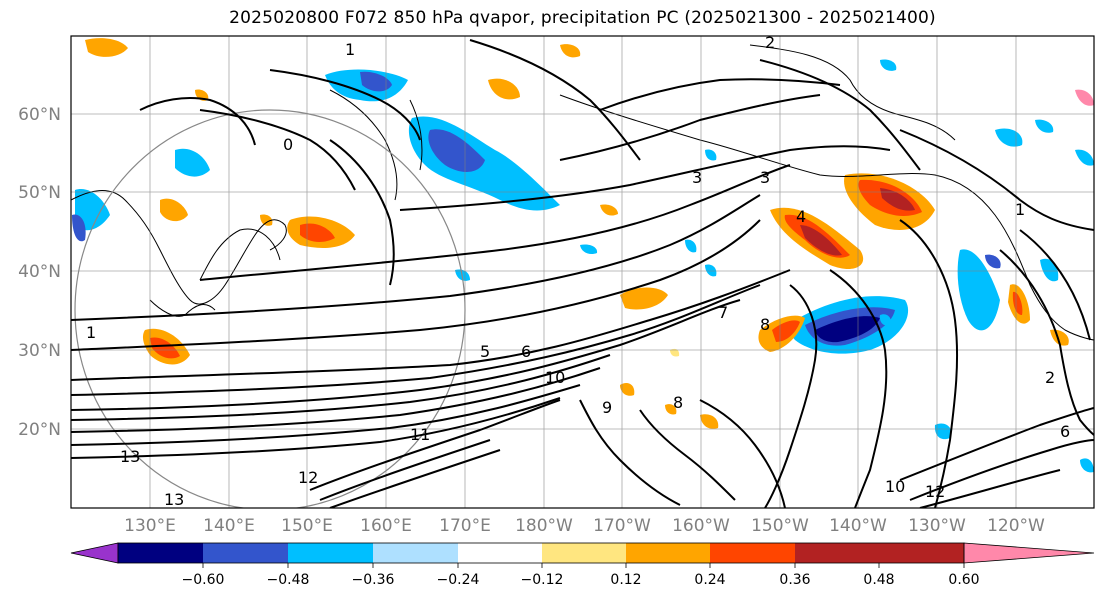  What do you see at coordinates (458, 580) in the screenshot?
I see `colorbar-tick-label: −0.24` at bounding box center [458, 580].